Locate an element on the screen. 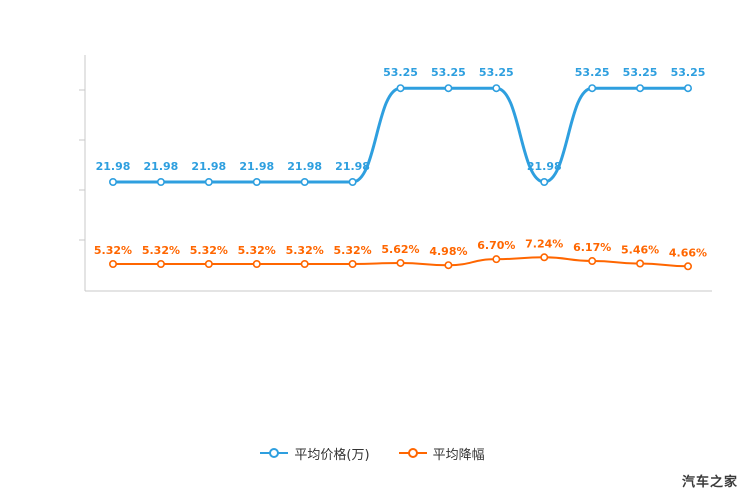  legend-item-average-discount: 平均降幅 is located at coordinates (441, 453).